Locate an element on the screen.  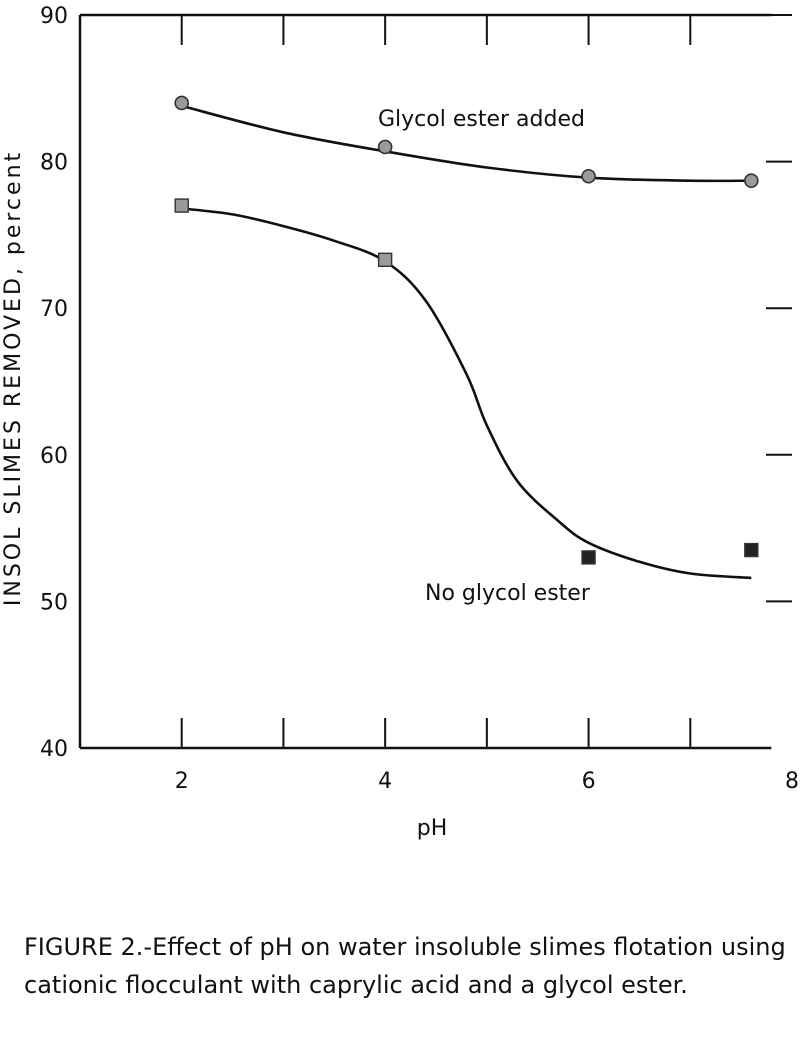
annotation-no-glycol-ester: No glycol ester is located at coordinates (508, 593).